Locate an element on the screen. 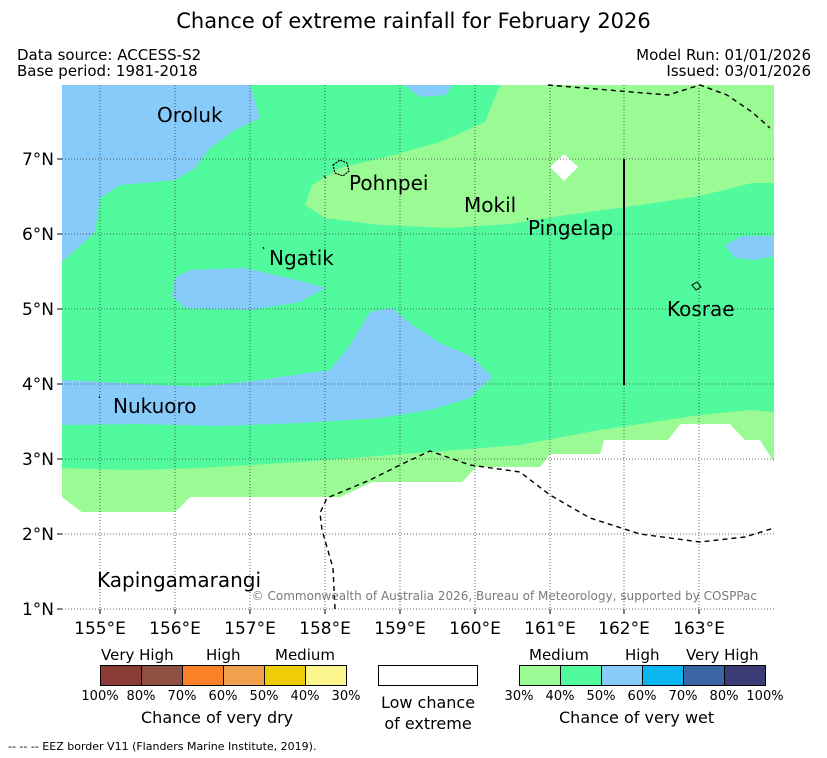 The width and height of the screenshot is (827, 758). lon-tick-label: 155°E is located at coordinates (100, 629).